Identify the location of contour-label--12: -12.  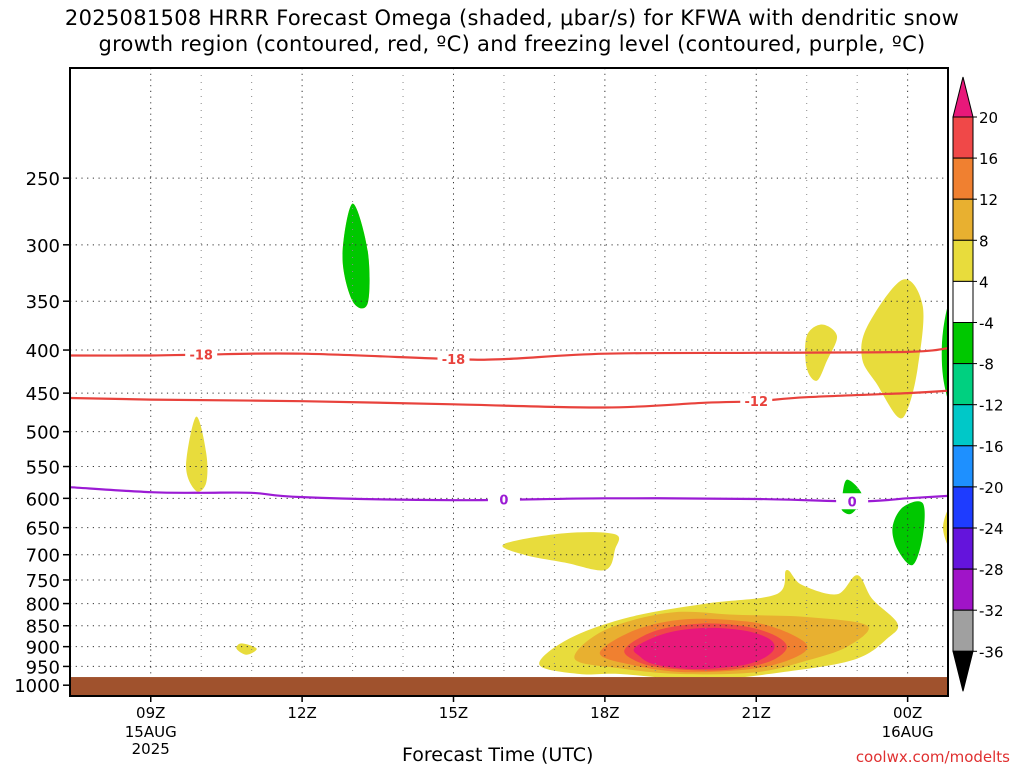
(757, 402).